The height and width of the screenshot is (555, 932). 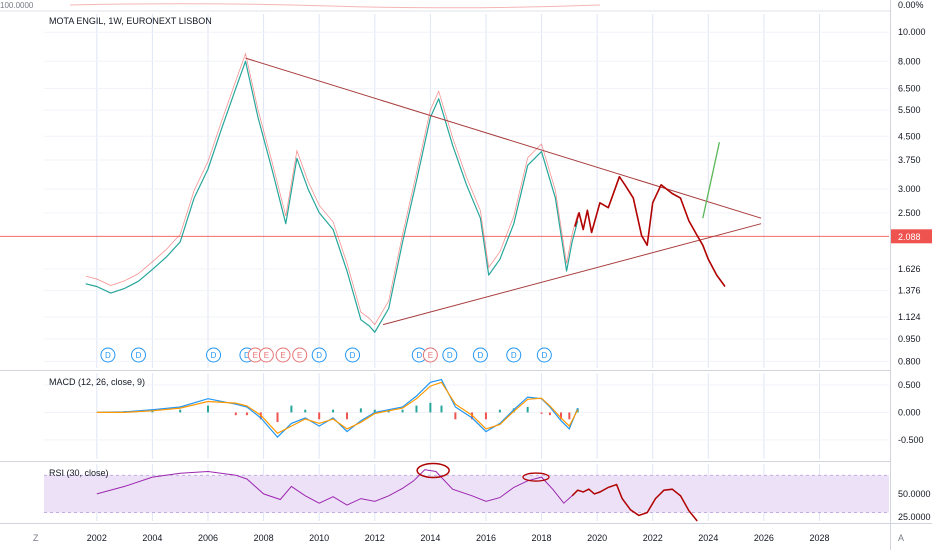 I want to click on macd-y-axis: 0.500 0.000 -0.500, so click(x=911, y=412).